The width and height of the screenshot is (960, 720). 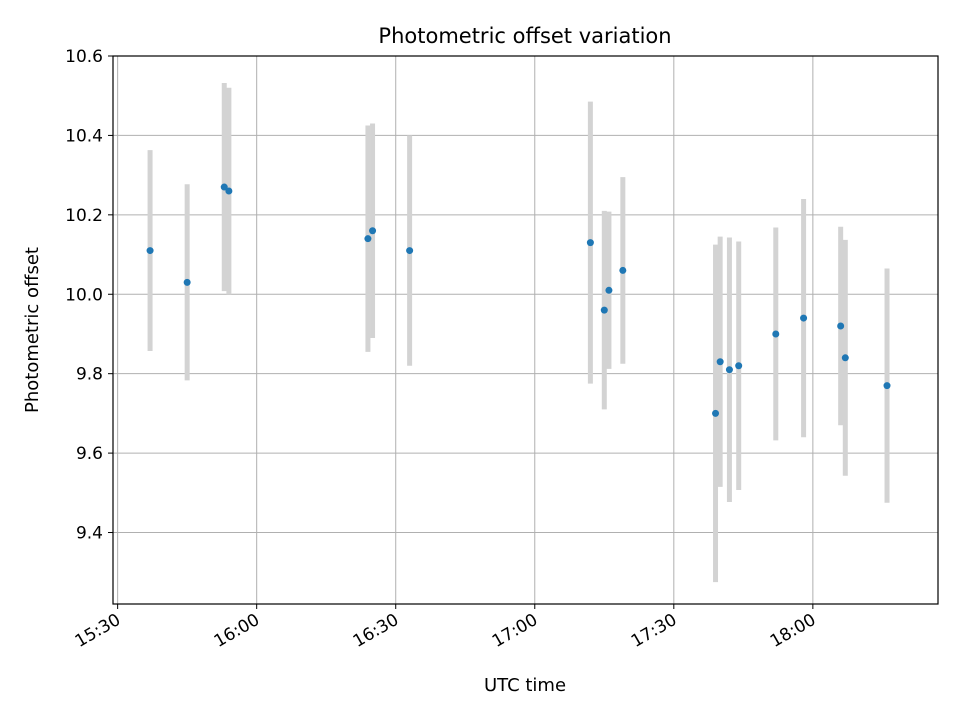 What do you see at coordinates (84, 216) in the screenshot?
I see `y-tick-label: 10.2` at bounding box center [84, 216].